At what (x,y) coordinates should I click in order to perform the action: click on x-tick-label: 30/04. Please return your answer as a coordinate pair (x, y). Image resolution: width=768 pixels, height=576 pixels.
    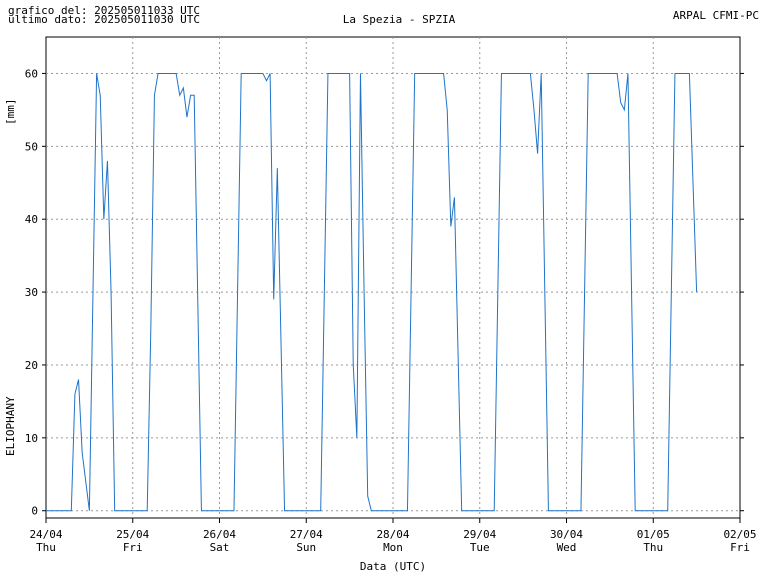
    Looking at the image, I should click on (566, 534).